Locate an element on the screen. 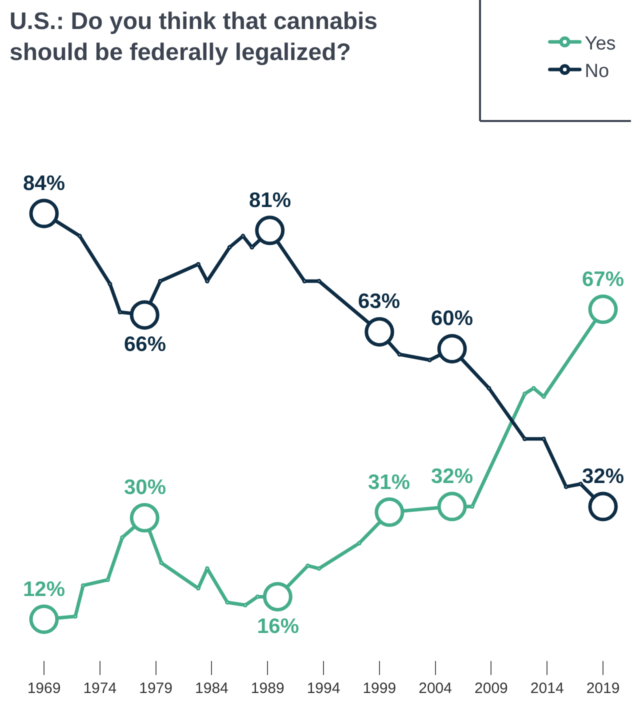  data-label: 81% is located at coordinates (270, 200).